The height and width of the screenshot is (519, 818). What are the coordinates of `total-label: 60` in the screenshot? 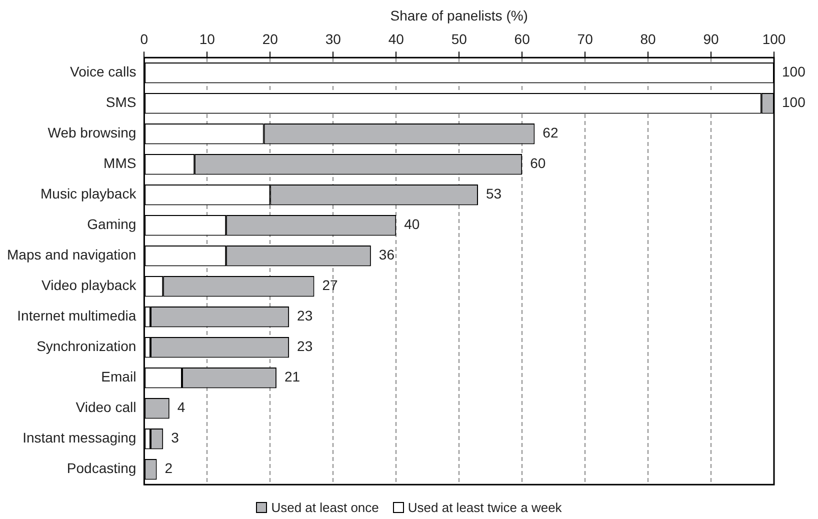 It's located at (538, 163).